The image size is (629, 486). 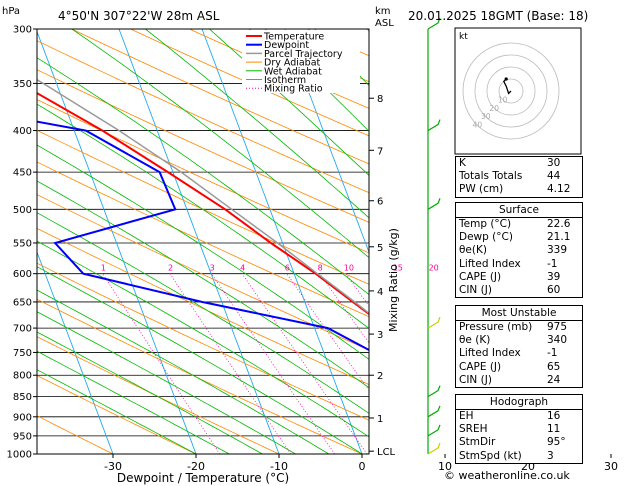 I want to click on temperature-tick-label: -20, so click(x=196, y=466).